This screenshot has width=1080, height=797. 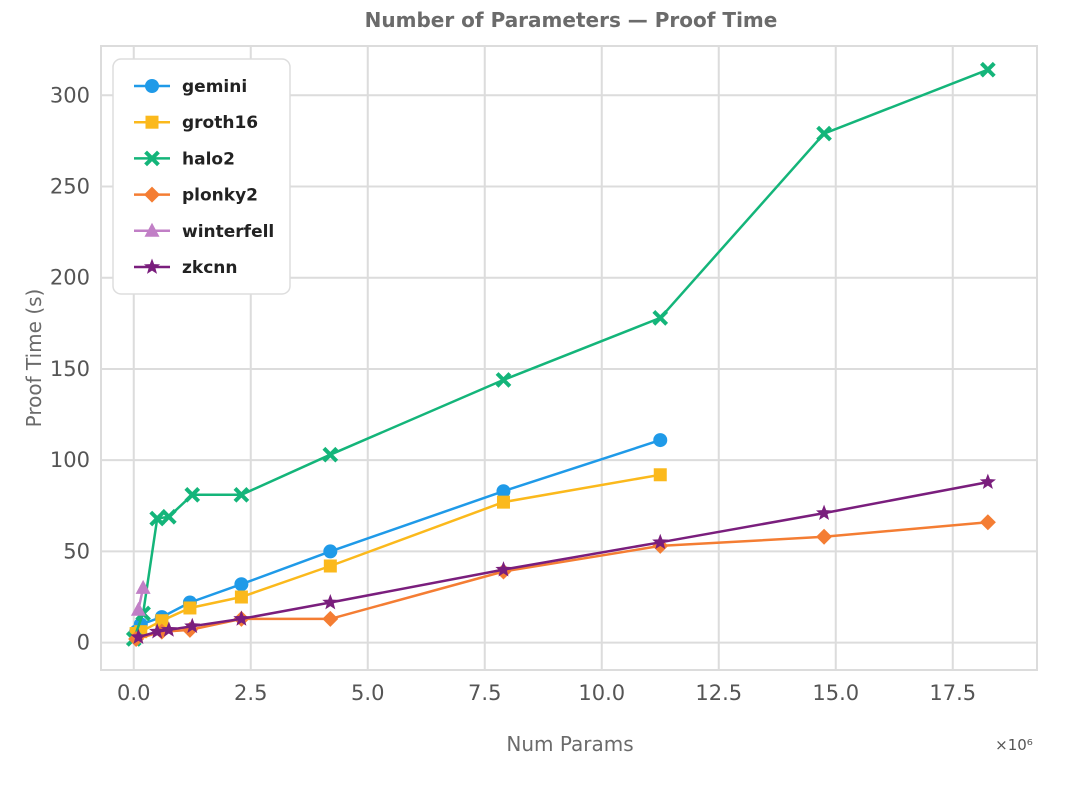 I want to click on y-axis-label: Proof Time (s), so click(x=34, y=358).